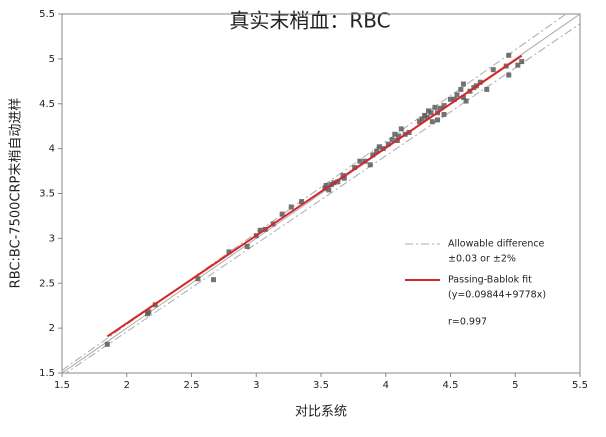  What do you see at coordinates (127, 385) in the screenshot?
I see `x-tick-label: 2` at bounding box center [127, 385].